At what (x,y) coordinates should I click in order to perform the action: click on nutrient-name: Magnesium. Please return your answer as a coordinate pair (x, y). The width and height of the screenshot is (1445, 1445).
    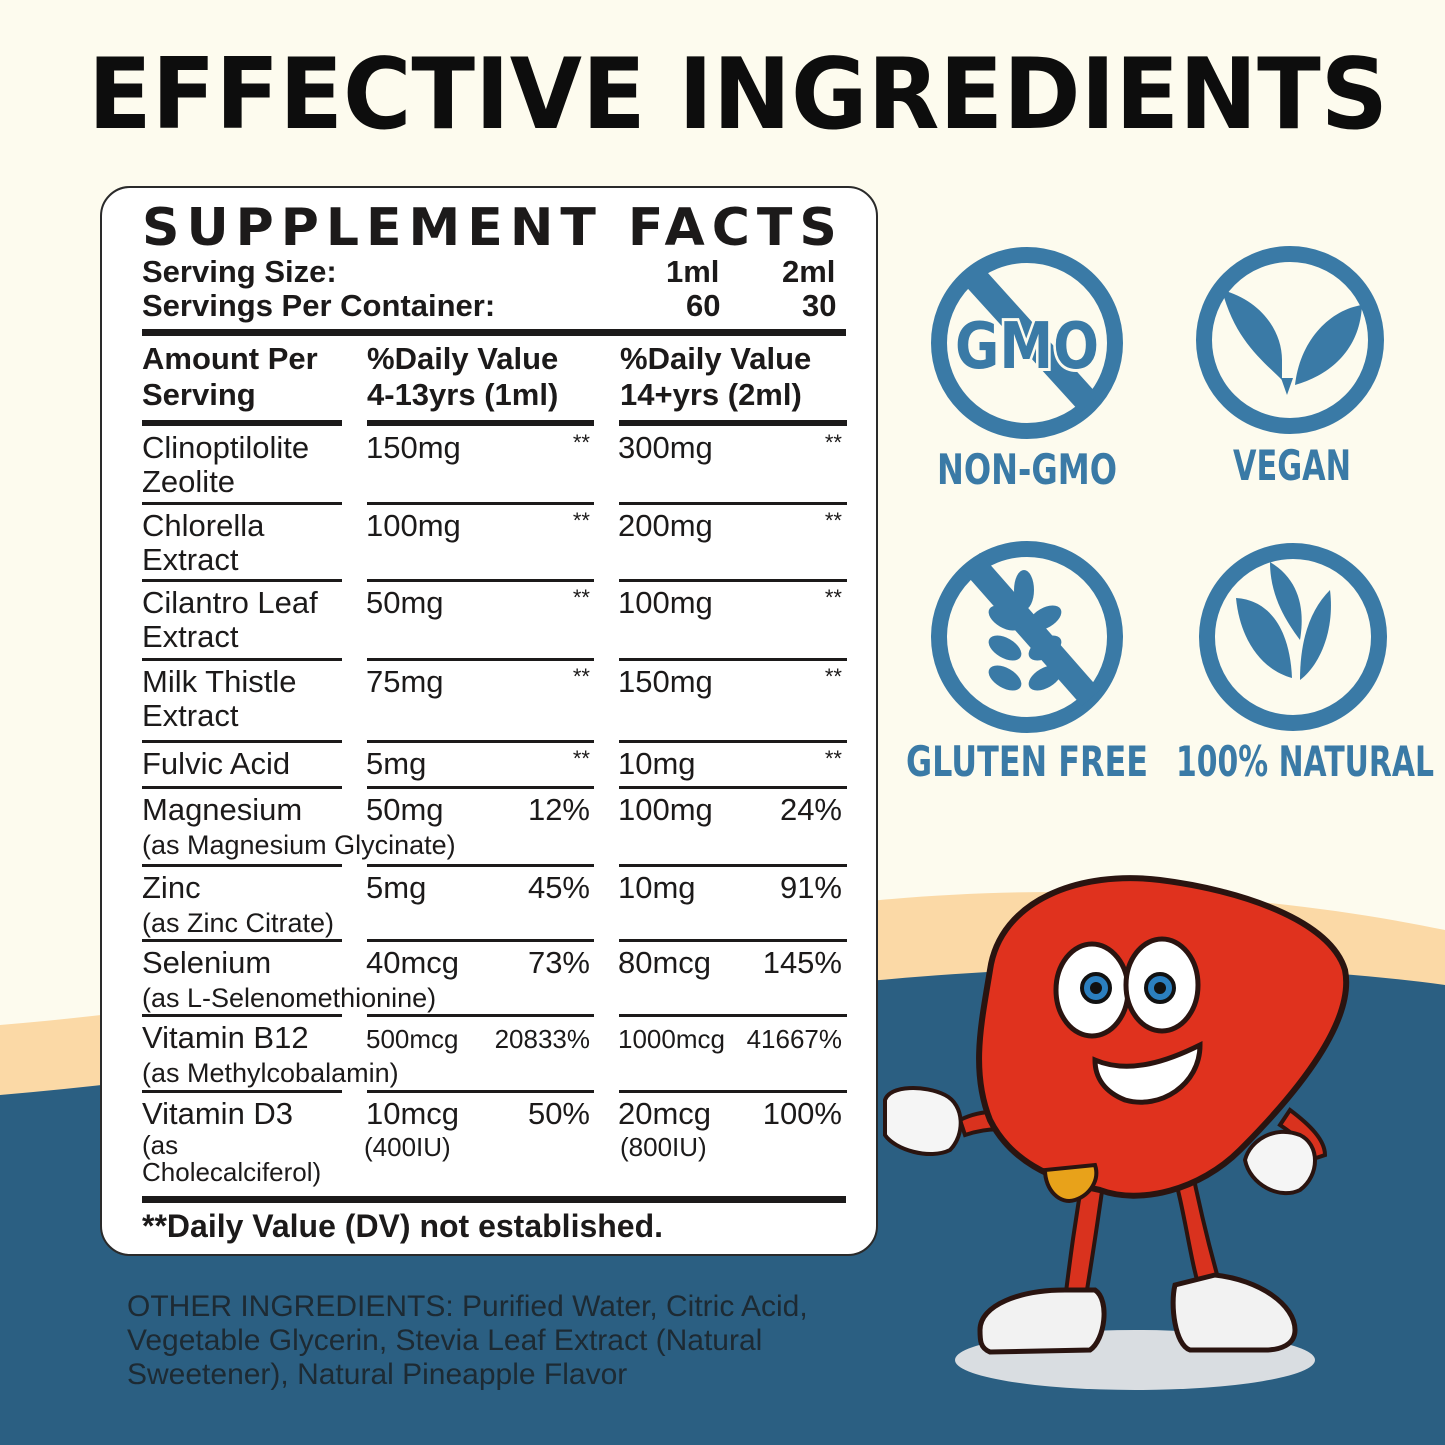
    Looking at the image, I should click on (222, 809).